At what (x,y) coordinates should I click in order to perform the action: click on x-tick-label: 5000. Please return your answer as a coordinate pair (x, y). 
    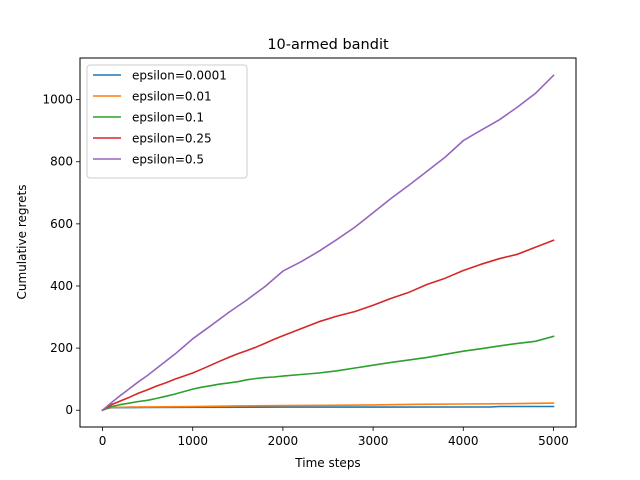
    Looking at the image, I should click on (553, 441).